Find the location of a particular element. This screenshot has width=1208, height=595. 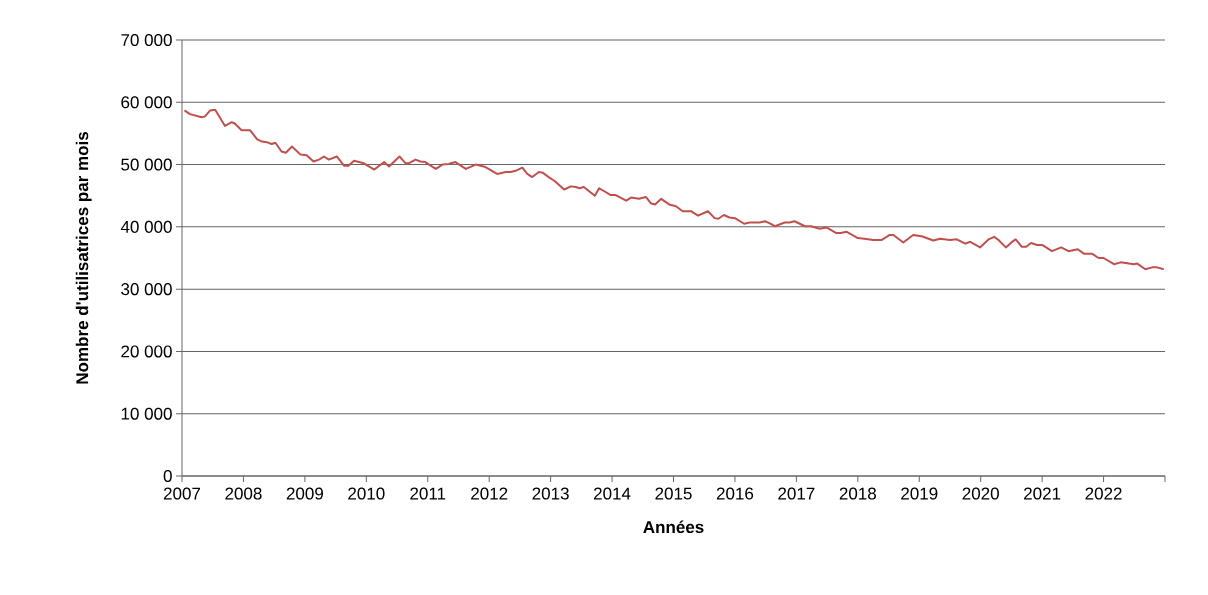

x-tick-label: 2008 is located at coordinates (243, 493).